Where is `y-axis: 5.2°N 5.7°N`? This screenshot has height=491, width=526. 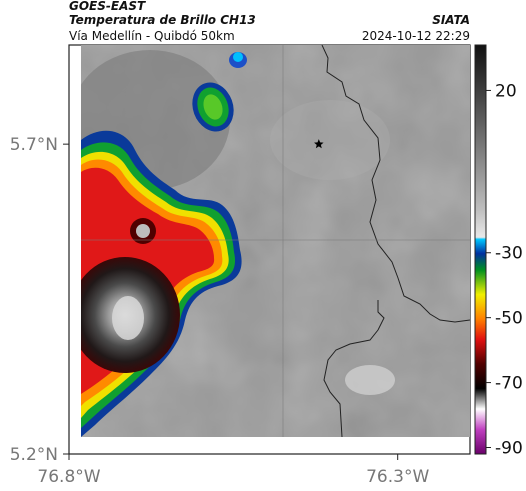 y-axis: 5.2°N 5.7°N is located at coordinates (39, 300).